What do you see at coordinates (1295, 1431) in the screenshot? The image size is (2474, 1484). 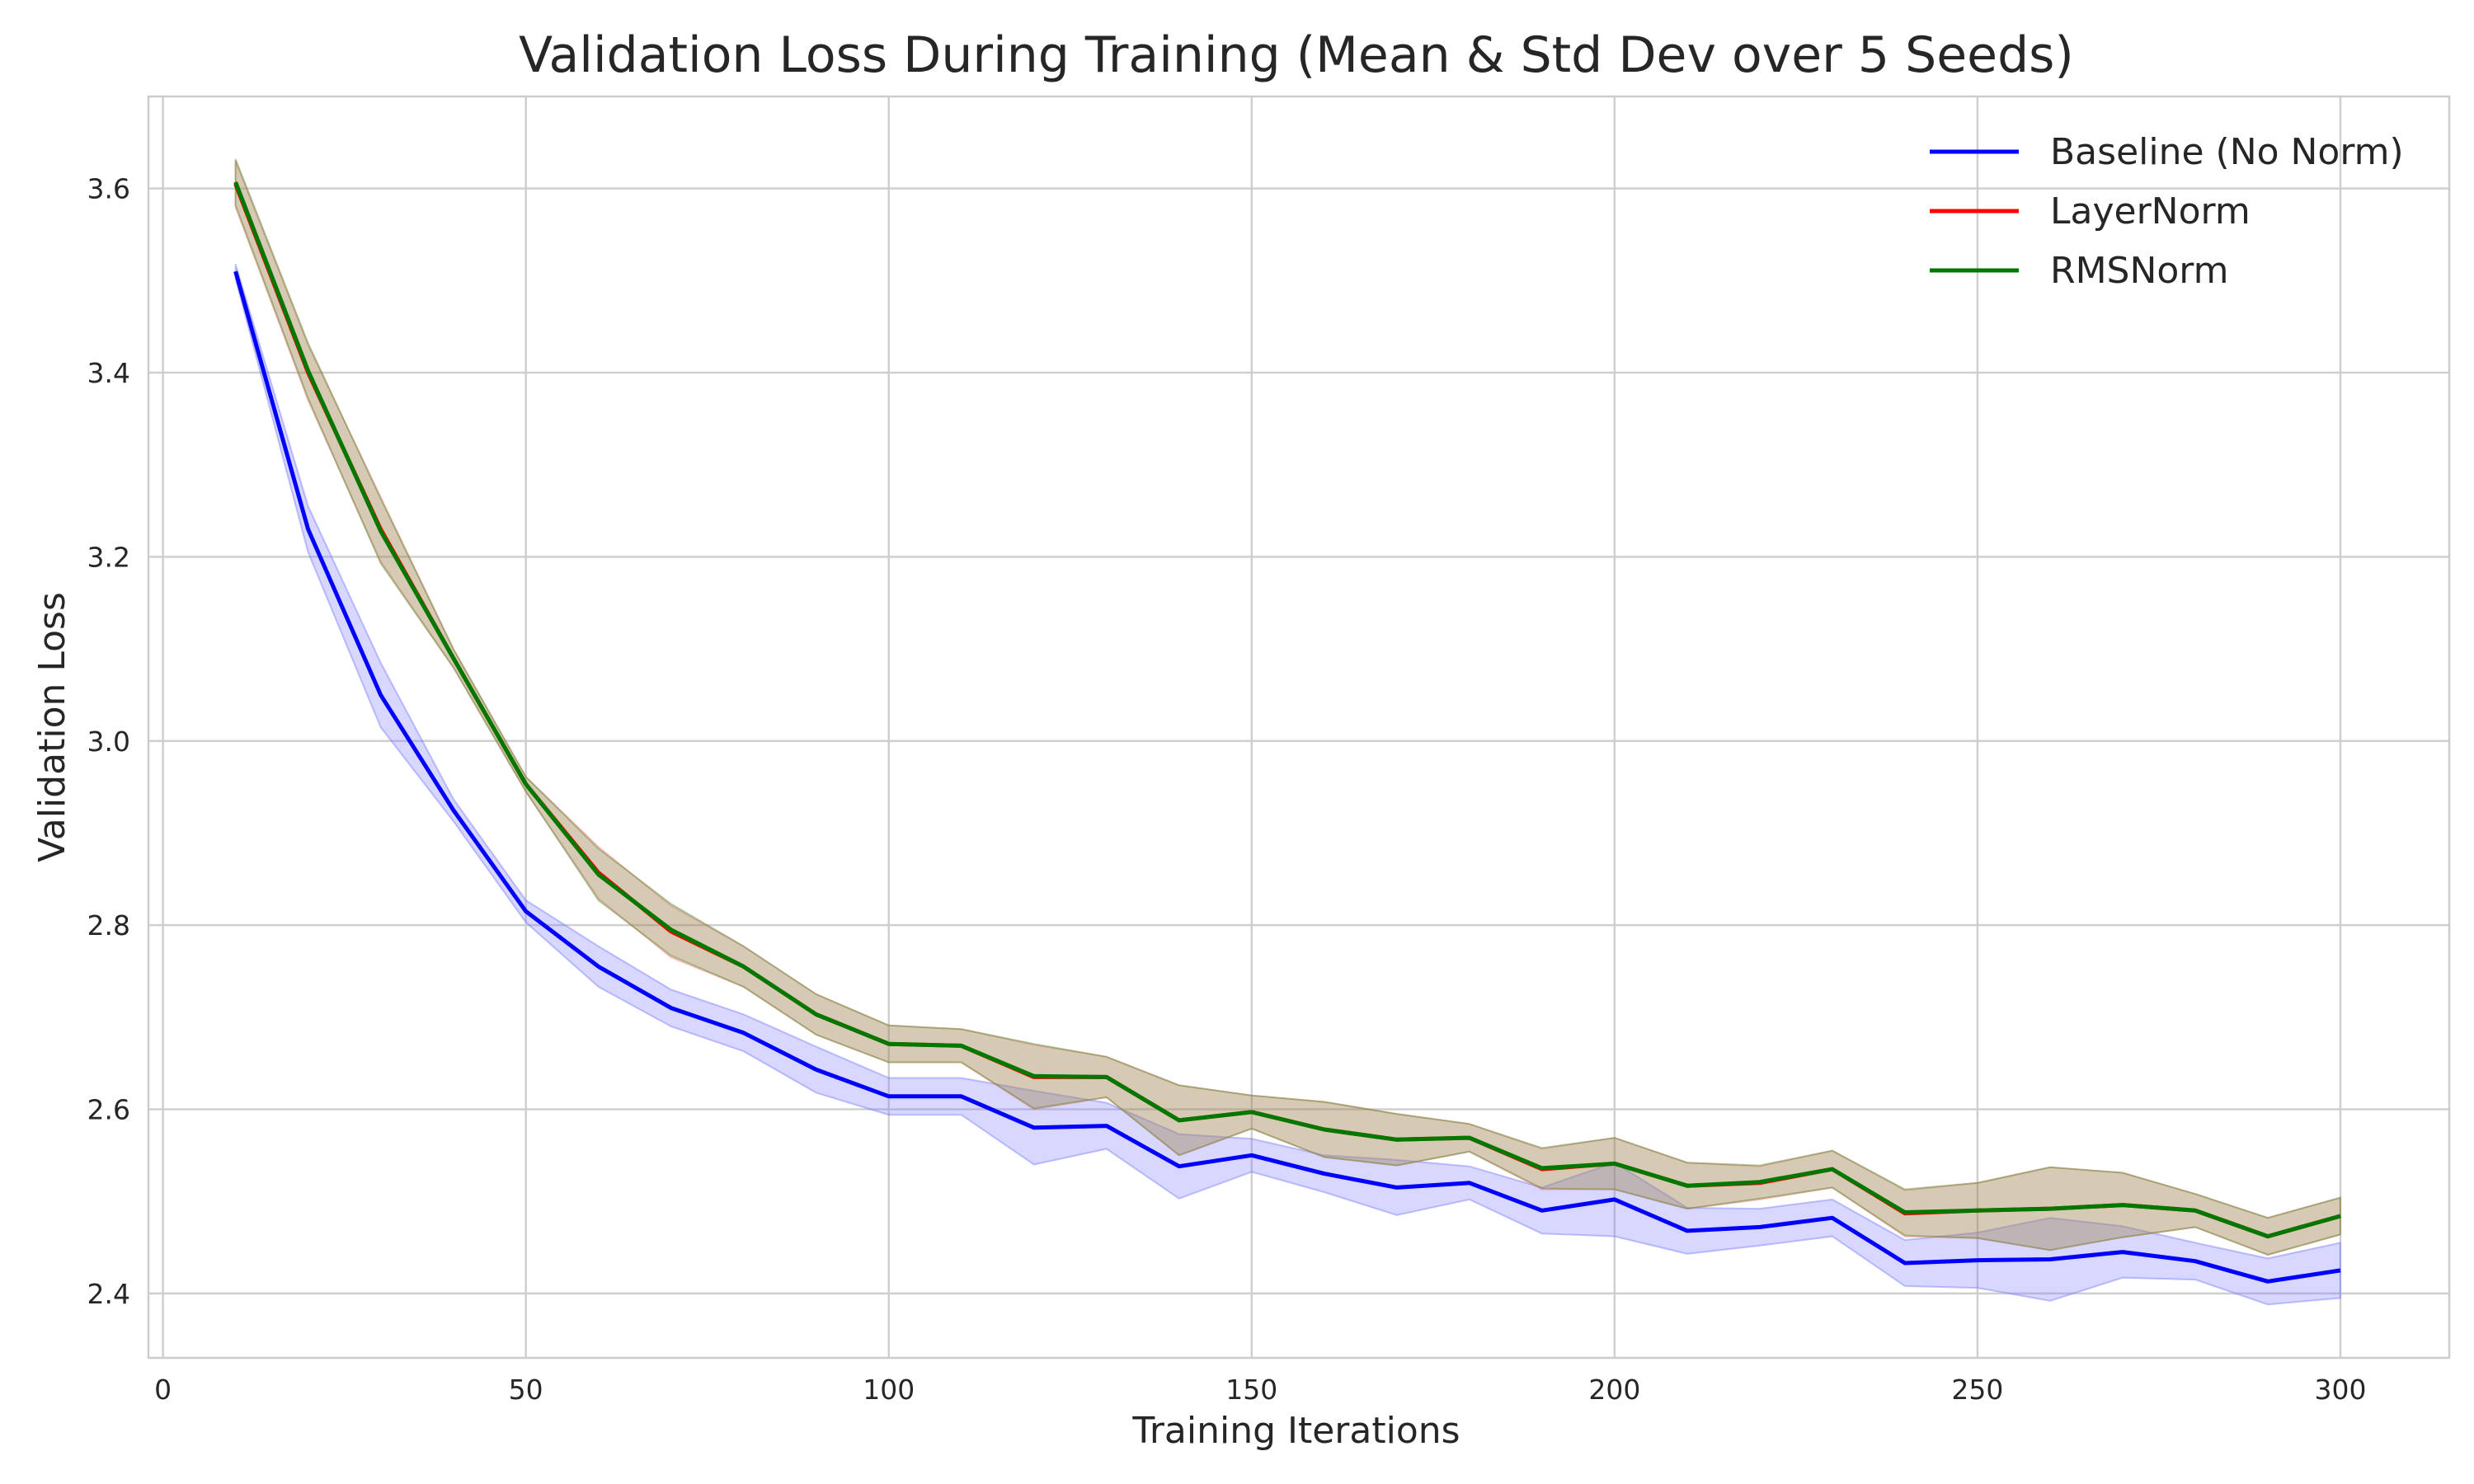 I see `x-axis-label: Training Iterations` at bounding box center [1295, 1431].